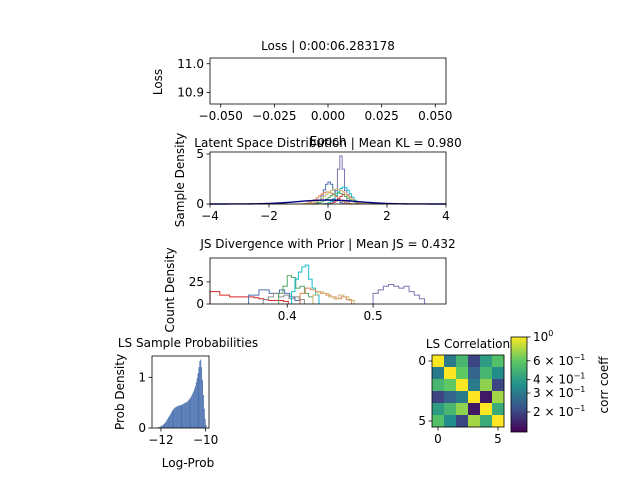 The height and width of the screenshot is (480, 640). Describe the element at coordinates (190, 64) in the screenshot. I see `y-tick-label: 11.0` at that location.